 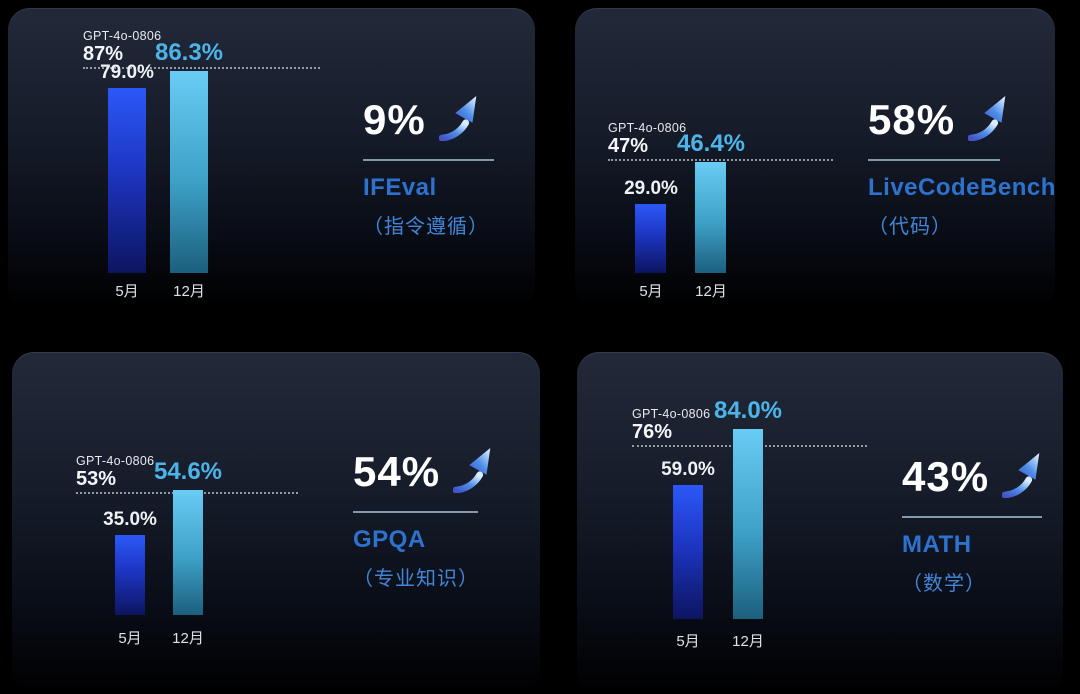 I want to click on reference-value: 76%, so click(x=652, y=431).